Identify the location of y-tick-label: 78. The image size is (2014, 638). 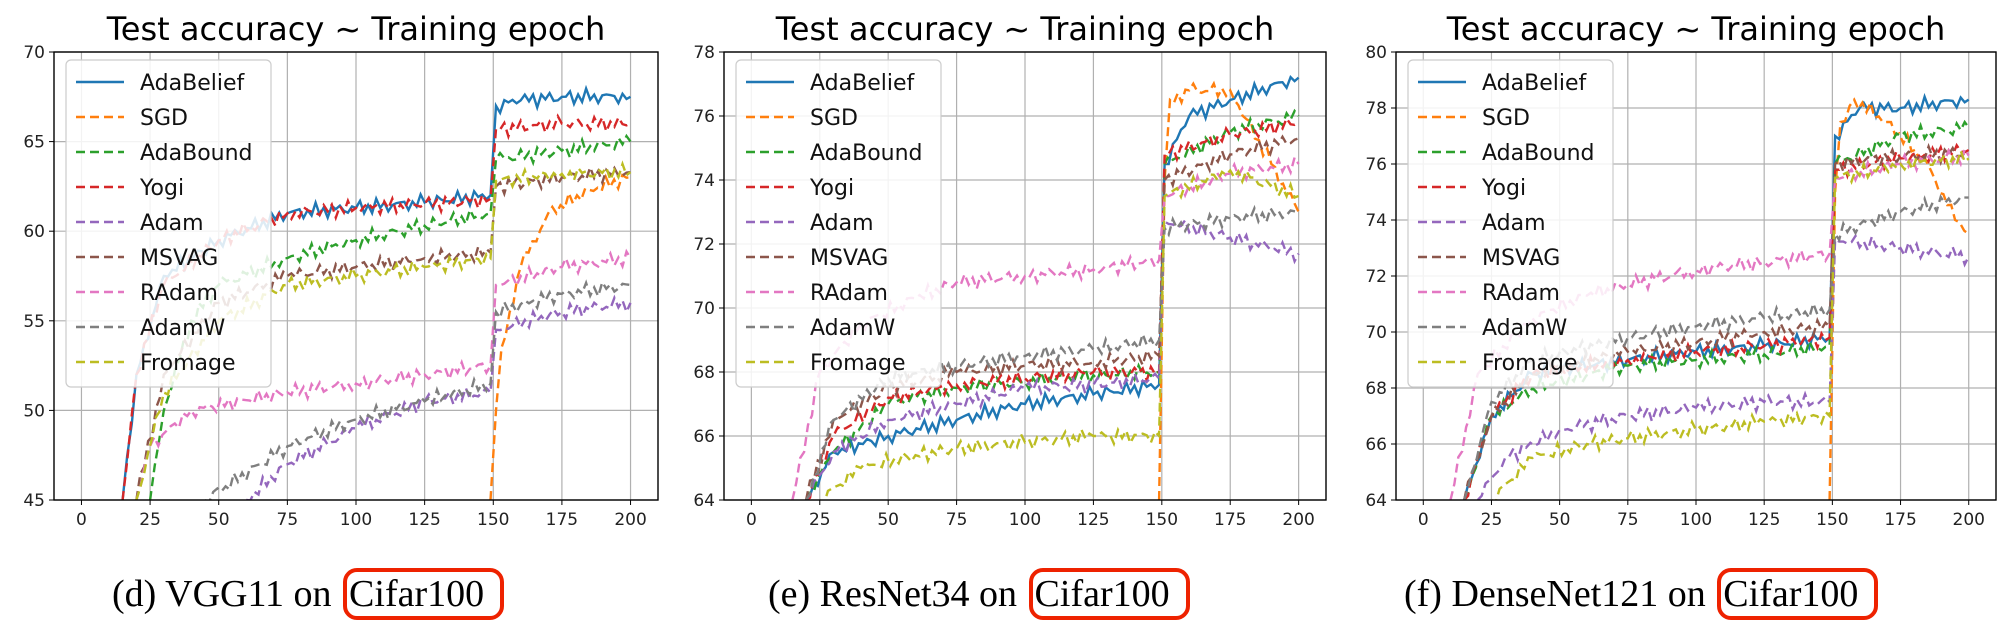
(1376, 109).